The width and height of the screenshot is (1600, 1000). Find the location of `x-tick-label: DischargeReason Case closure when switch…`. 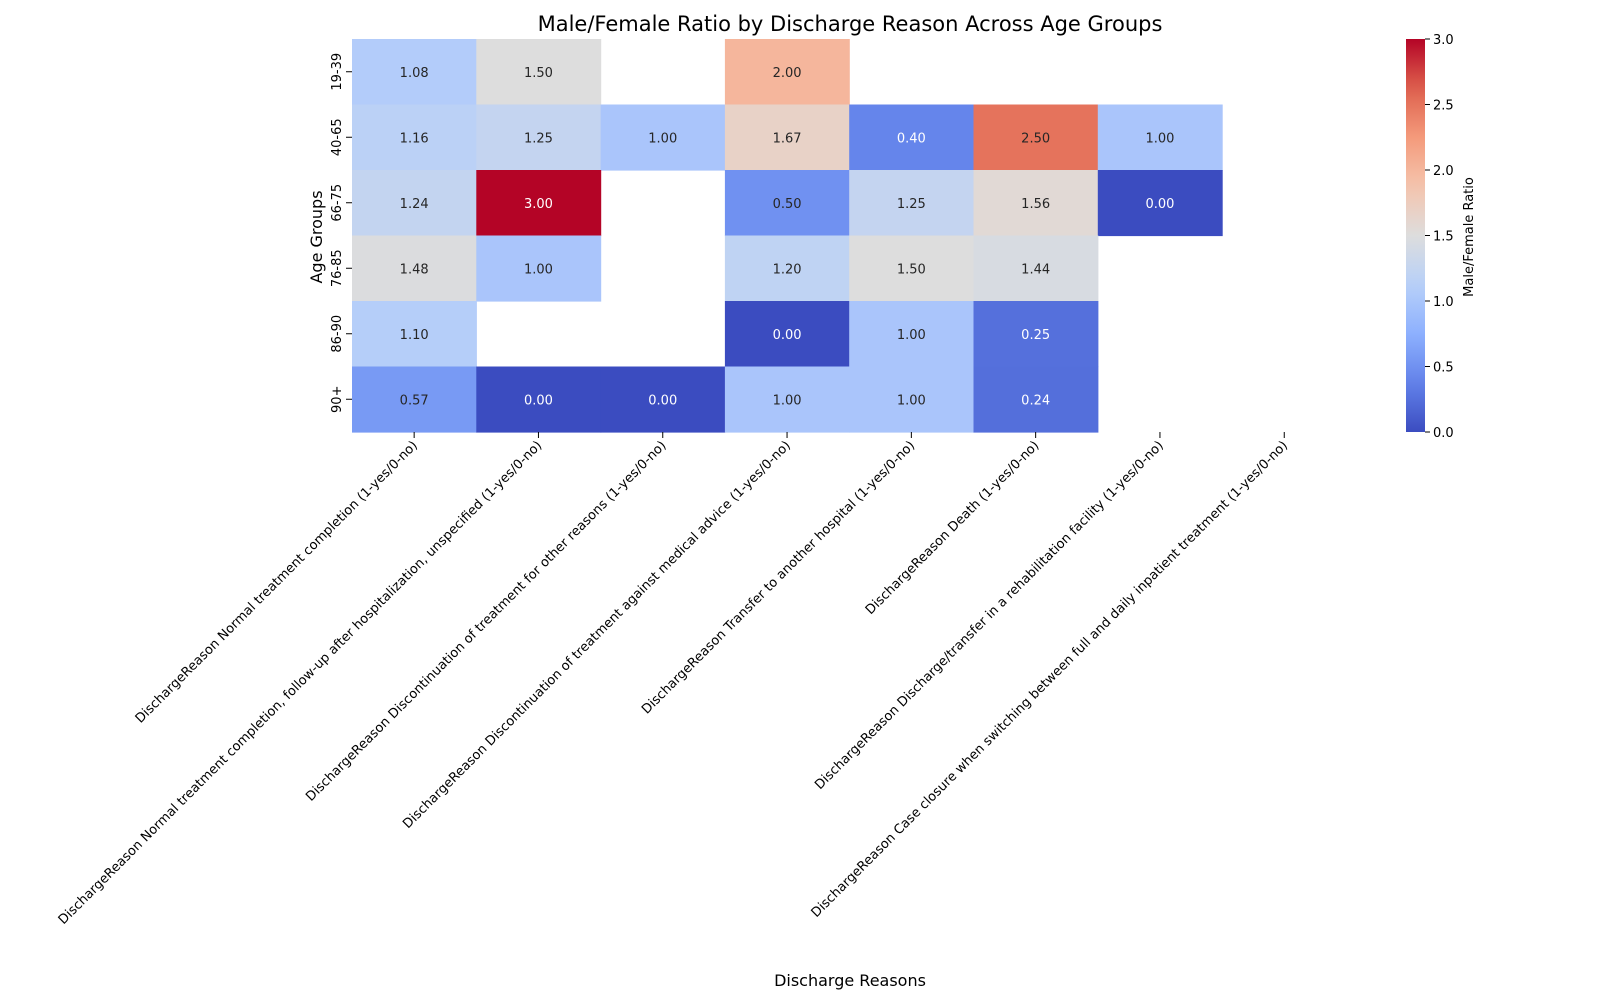

x-tick-label: DischargeReason Case closure when switch… is located at coordinates (1050, 679).